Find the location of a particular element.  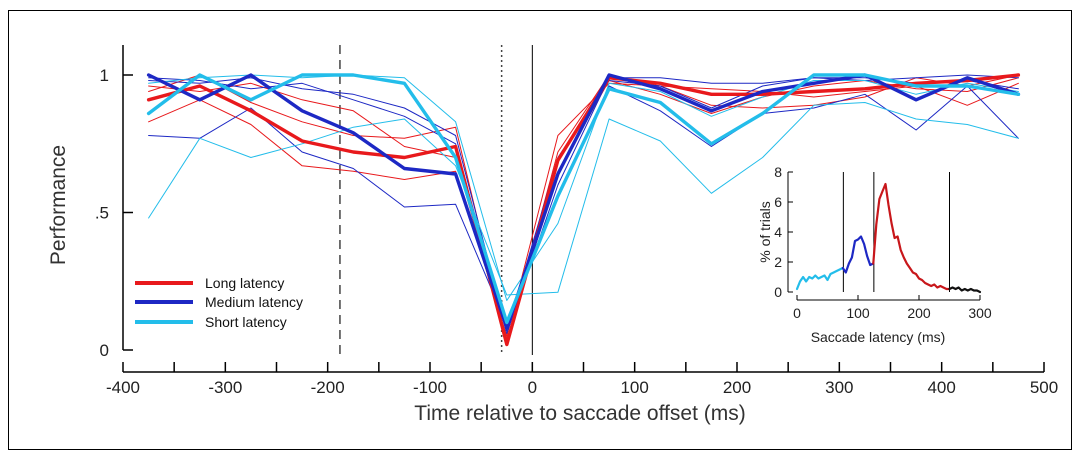

inset-x-tick-label: 300 is located at coordinates (980, 313).